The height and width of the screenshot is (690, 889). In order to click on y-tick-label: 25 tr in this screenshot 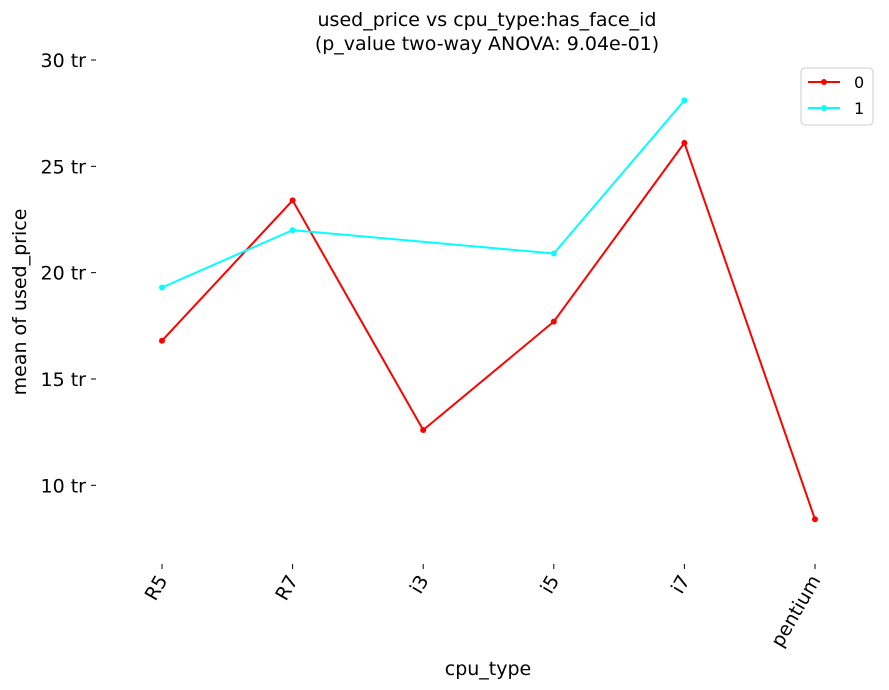, I will do `click(64, 167)`.